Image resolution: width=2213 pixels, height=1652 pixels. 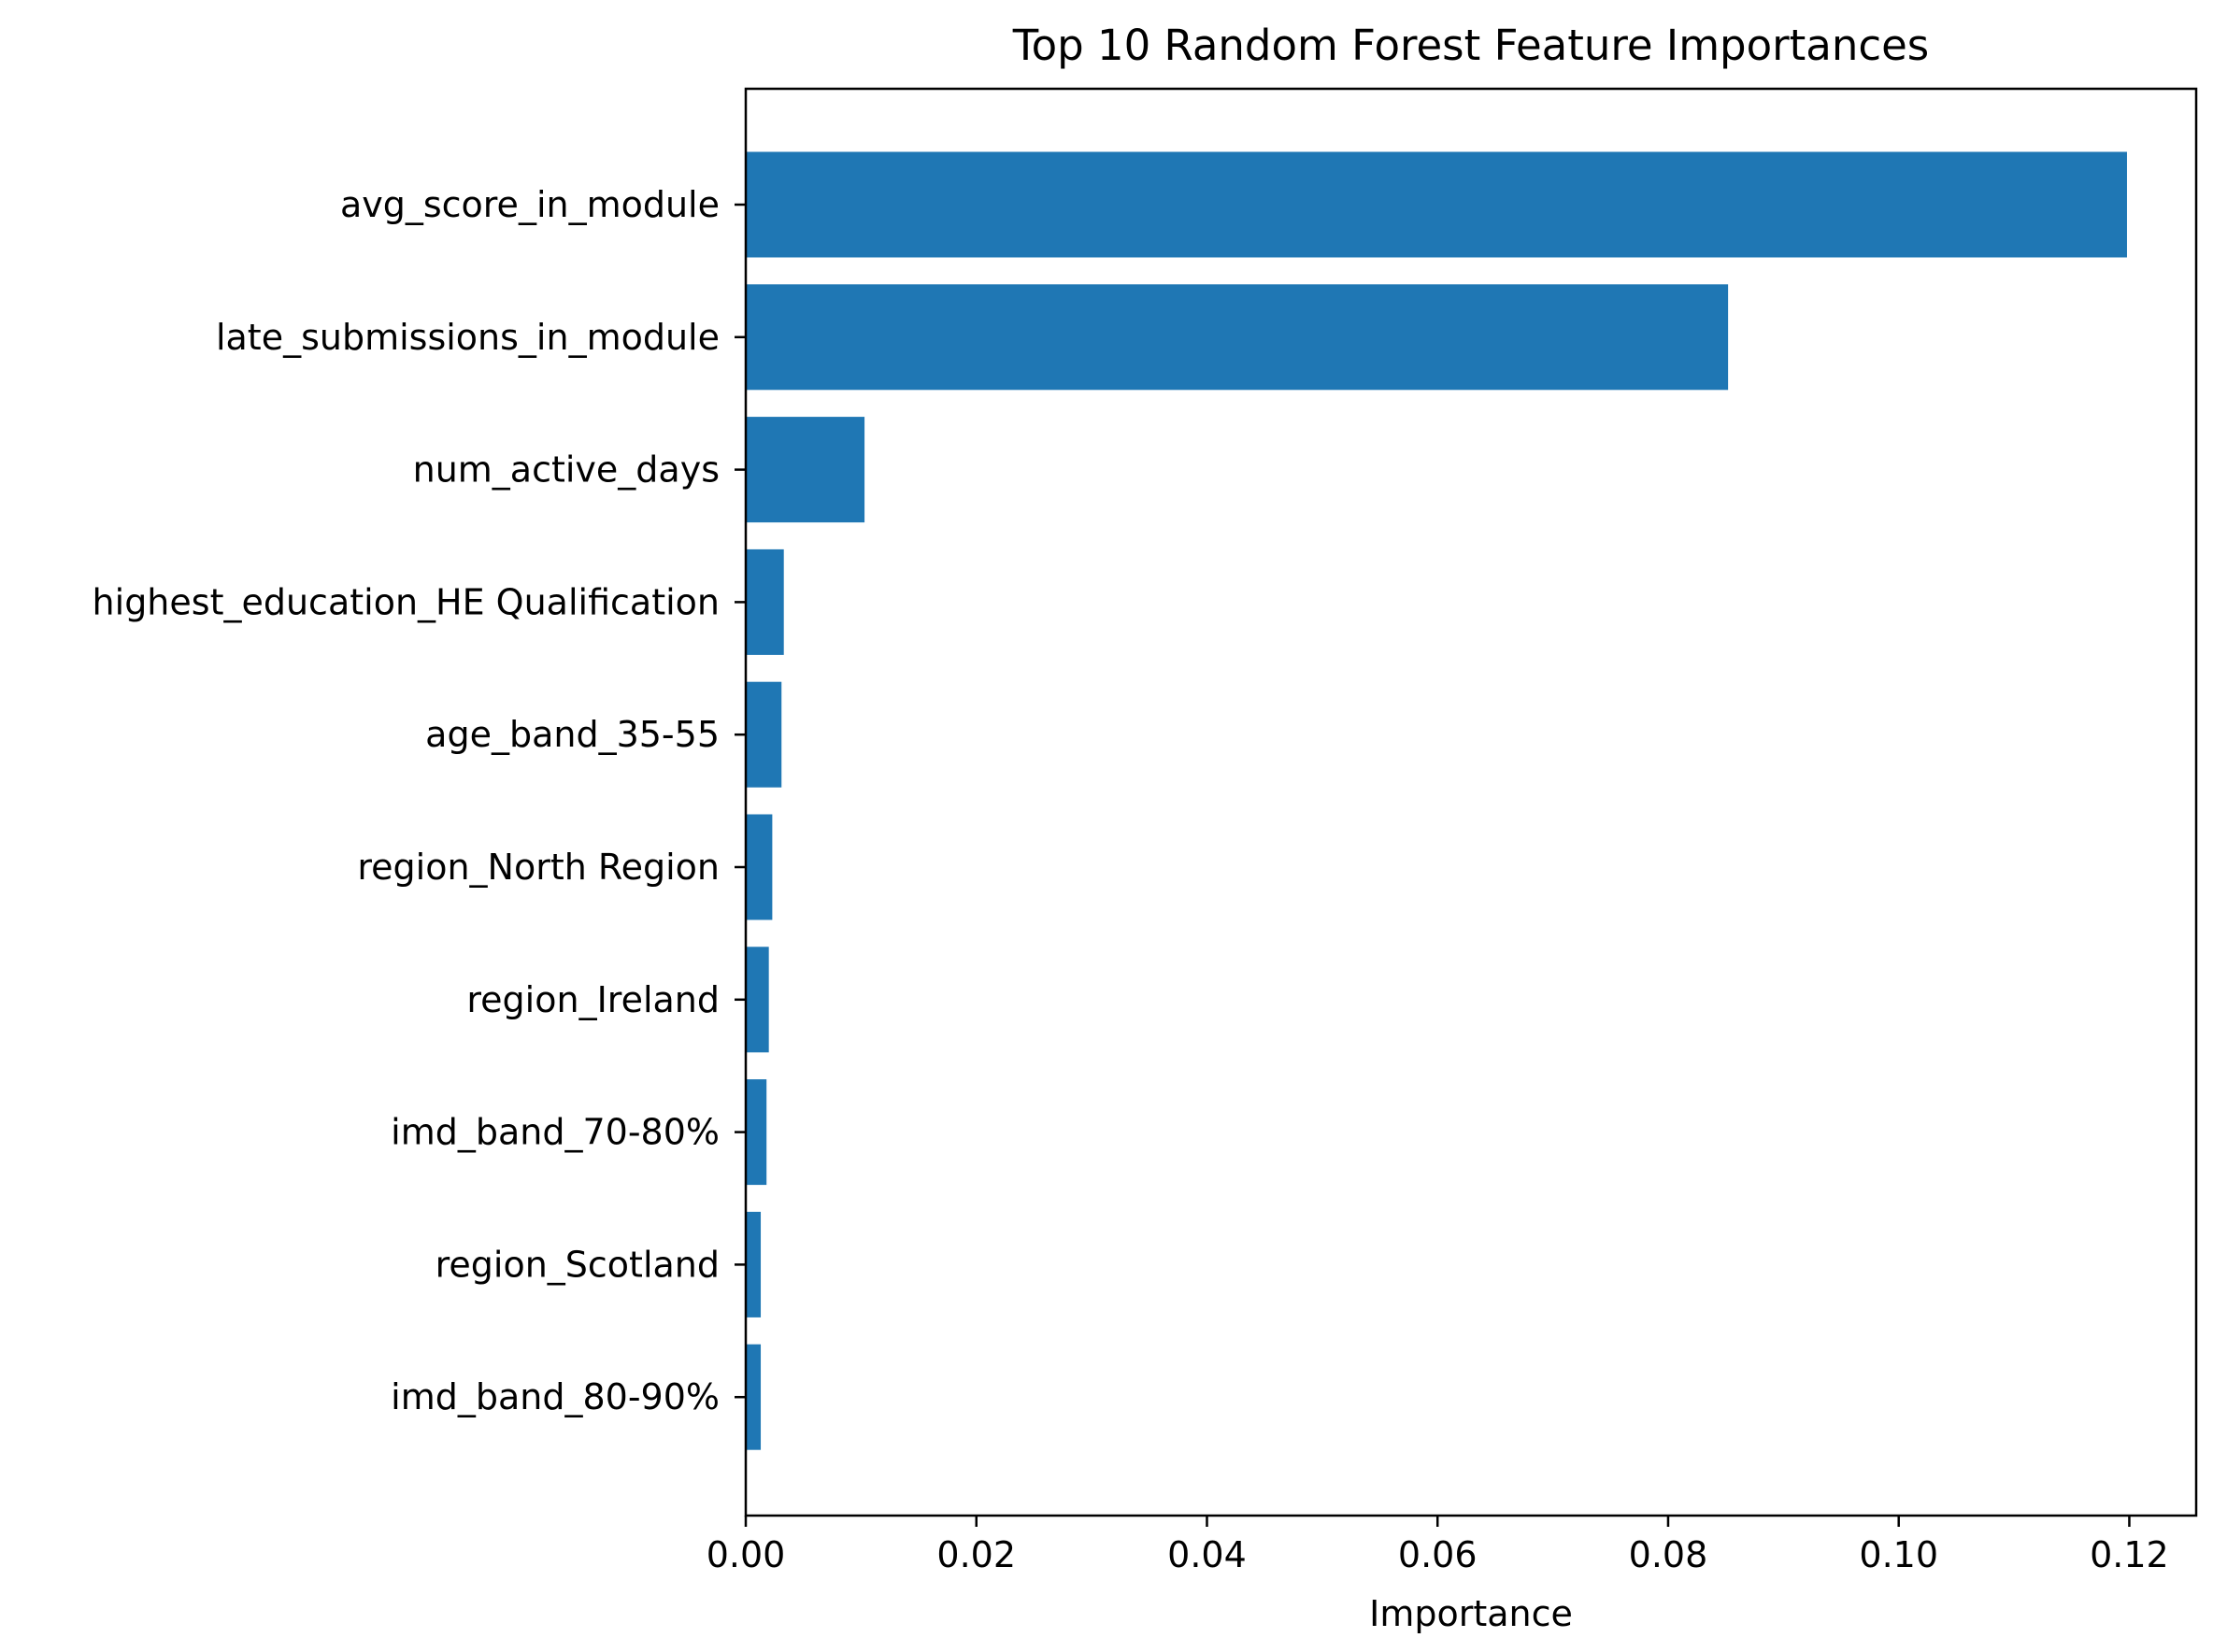 I want to click on x-tick-label: 0.00, so click(x=746, y=1554).